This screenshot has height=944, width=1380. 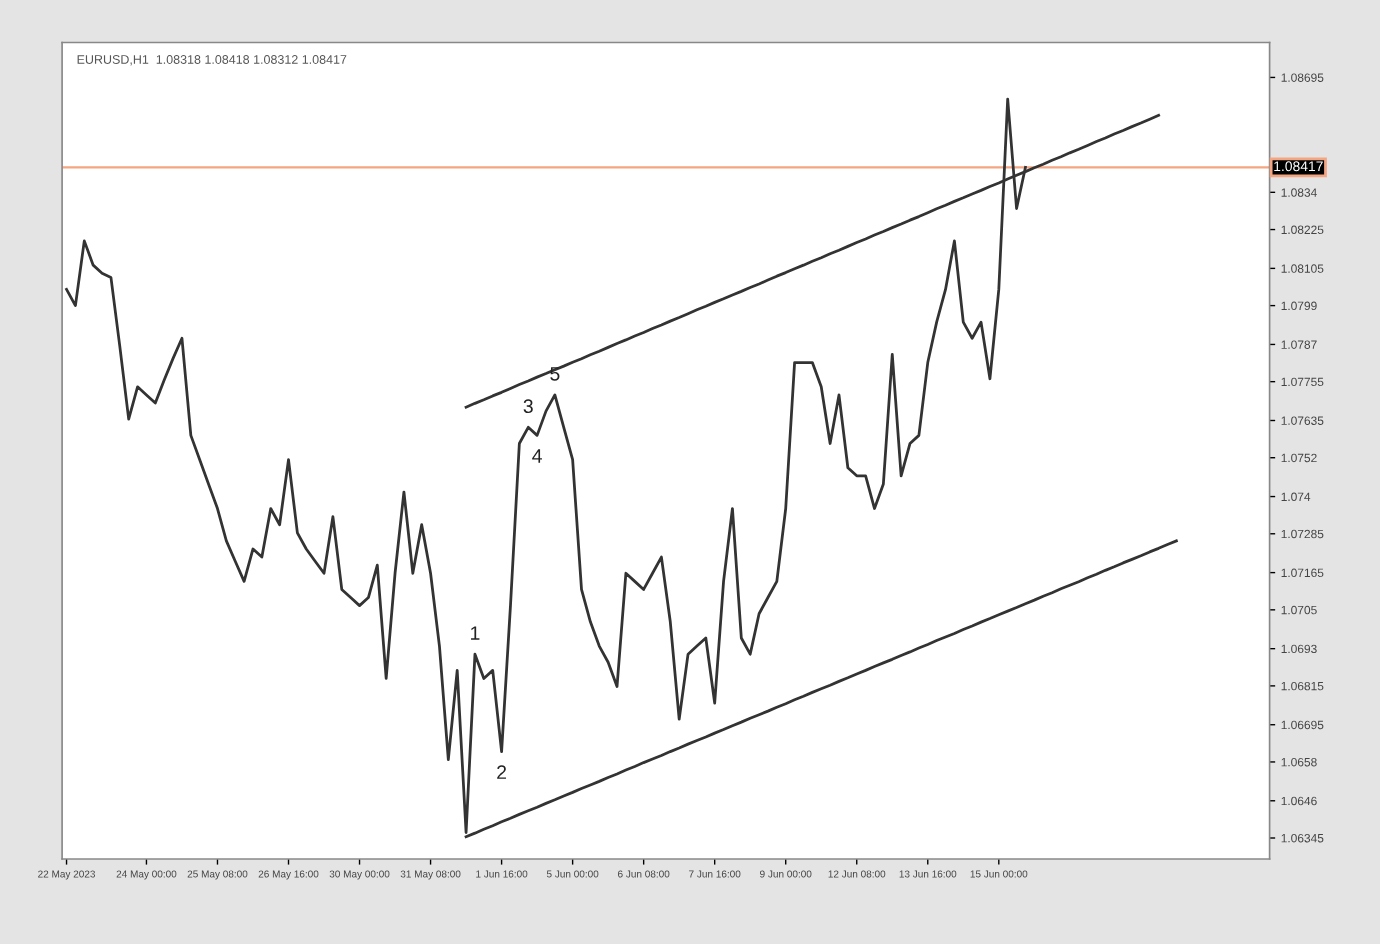 What do you see at coordinates (555, 374) in the screenshot?
I see `annotation: 5` at bounding box center [555, 374].